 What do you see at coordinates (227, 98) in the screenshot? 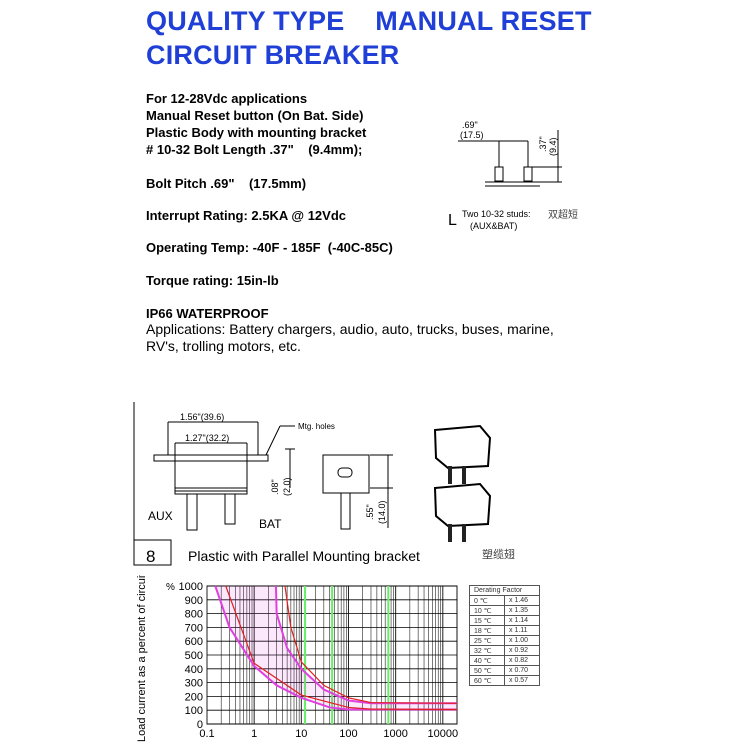
I see `spec-voltage: For 12-28Vdc applications` at bounding box center [227, 98].